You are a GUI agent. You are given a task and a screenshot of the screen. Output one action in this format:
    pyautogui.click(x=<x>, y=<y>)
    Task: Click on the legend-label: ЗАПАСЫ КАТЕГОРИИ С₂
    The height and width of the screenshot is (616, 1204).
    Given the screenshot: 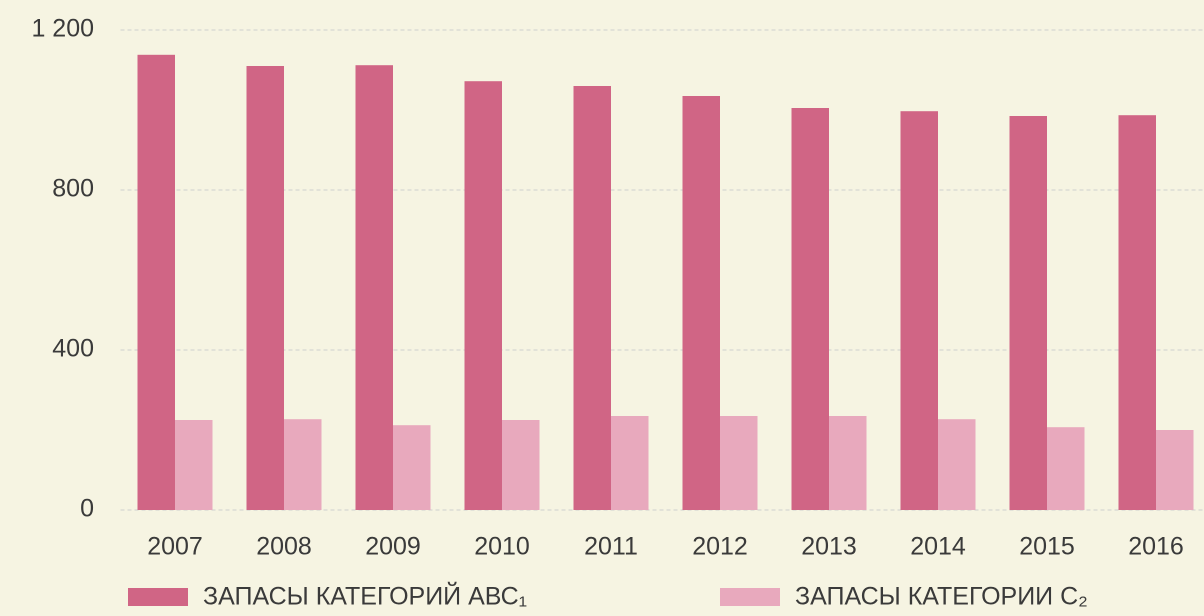 What is the action you would take?
    pyautogui.click(x=941, y=597)
    